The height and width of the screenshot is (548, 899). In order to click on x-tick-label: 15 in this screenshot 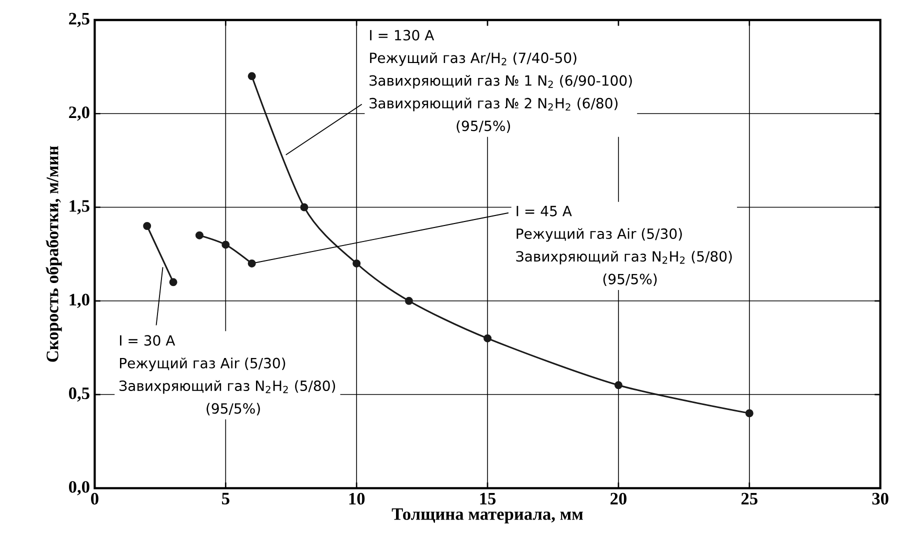, I will do `click(488, 498)`.